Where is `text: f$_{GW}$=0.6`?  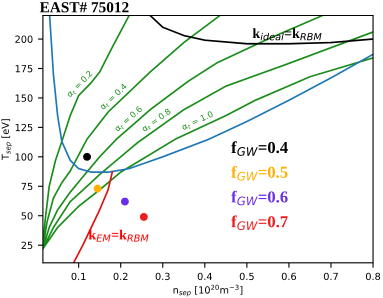 text: f$_{GW}$=0.6 is located at coordinates (259, 198).